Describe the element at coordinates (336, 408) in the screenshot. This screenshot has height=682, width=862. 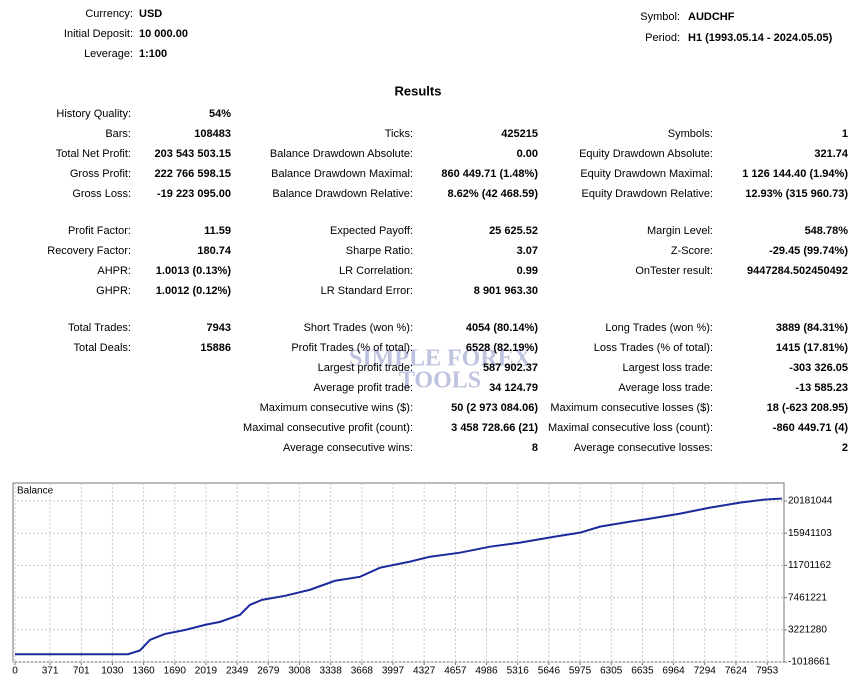
I see `stat-label: Maximum consecutive wins ($):` at that location.